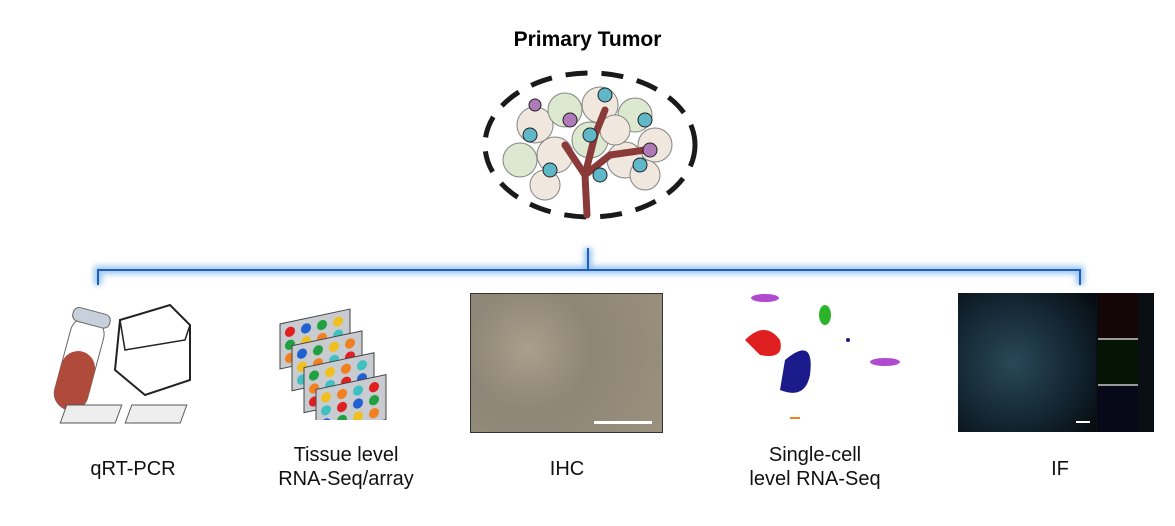 Image resolution: width=1175 pixels, height=526 pixels. Describe the element at coordinates (815, 467) in the screenshot. I see `method-label-single-cell-rna-seq: Single-cell level RNA-Seq` at that location.